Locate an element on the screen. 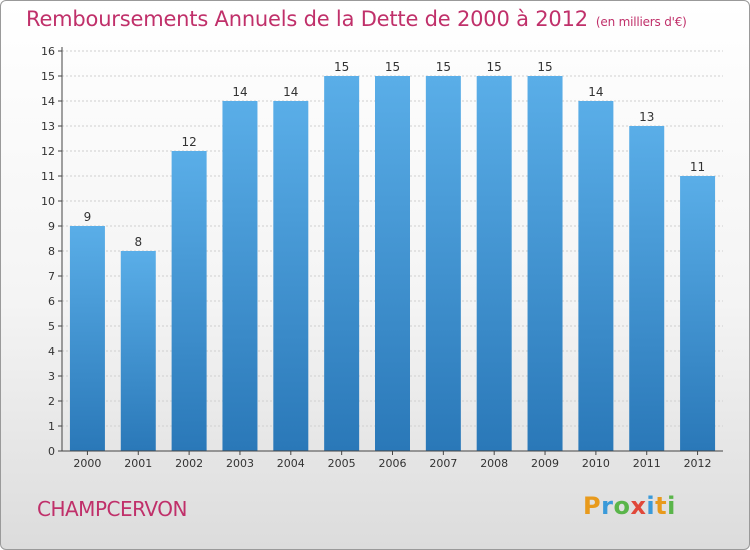 The width and height of the screenshot is (750, 550). y-tick-label: 7 is located at coordinates (51, 276).